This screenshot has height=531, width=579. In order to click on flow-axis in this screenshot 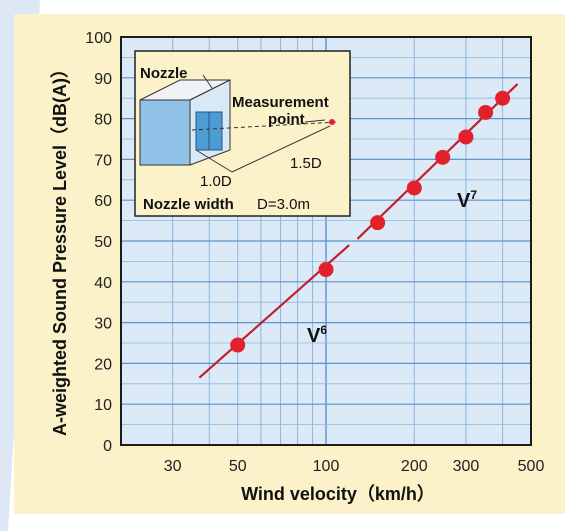, I will do `click(265, 126)`.